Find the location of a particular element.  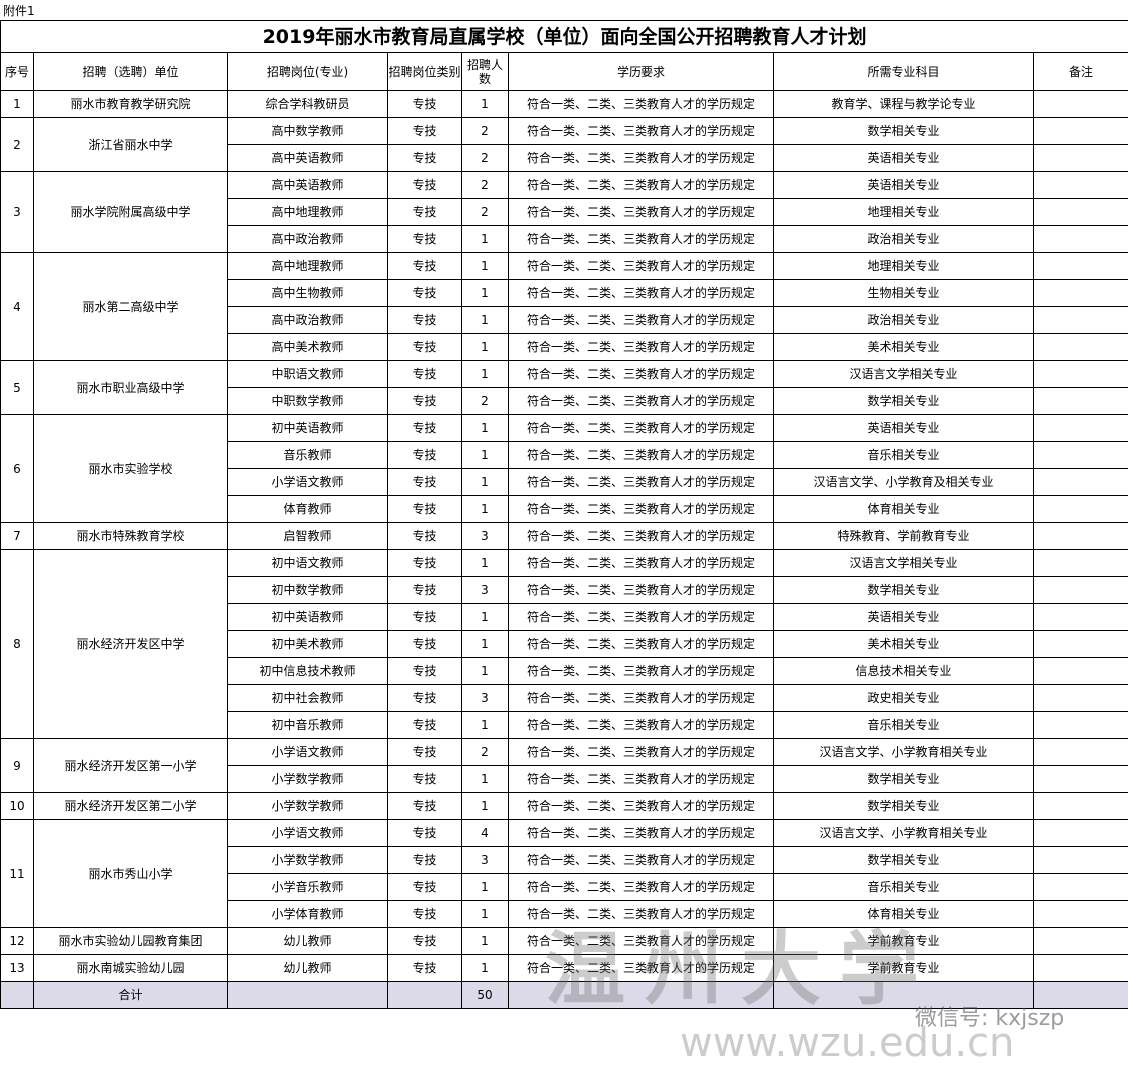

post: 高中美术教师 is located at coordinates (307, 347).